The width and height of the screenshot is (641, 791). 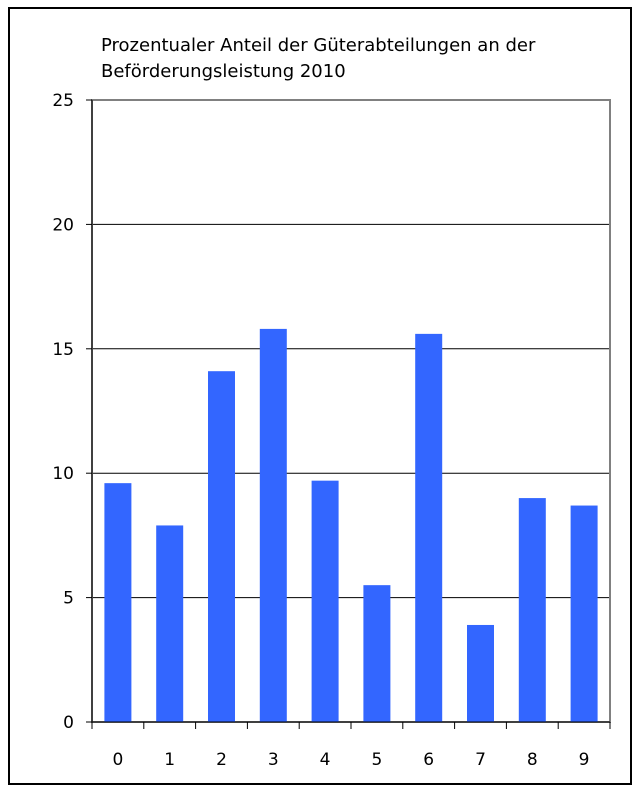 I want to click on x-tick-label: 5, so click(x=376, y=760).